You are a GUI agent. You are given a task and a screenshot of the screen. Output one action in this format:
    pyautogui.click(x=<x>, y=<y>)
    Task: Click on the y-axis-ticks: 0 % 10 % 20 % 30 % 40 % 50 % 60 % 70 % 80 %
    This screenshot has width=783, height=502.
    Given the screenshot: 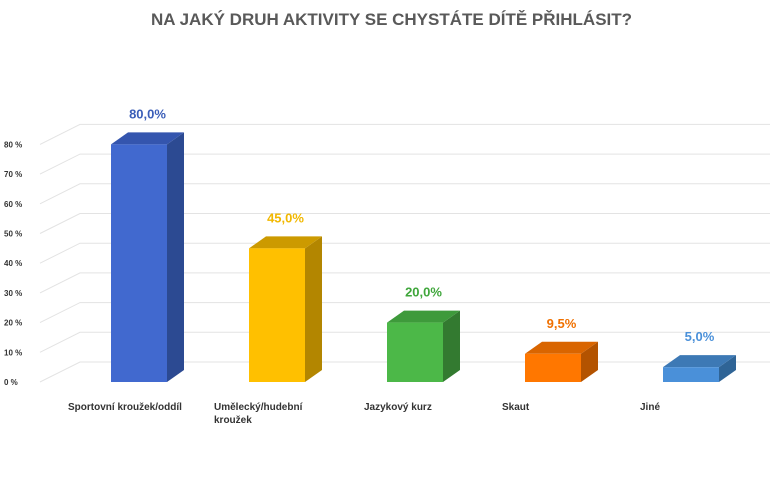 What is the action you would take?
    pyautogui.click(x=13, y=263)
    